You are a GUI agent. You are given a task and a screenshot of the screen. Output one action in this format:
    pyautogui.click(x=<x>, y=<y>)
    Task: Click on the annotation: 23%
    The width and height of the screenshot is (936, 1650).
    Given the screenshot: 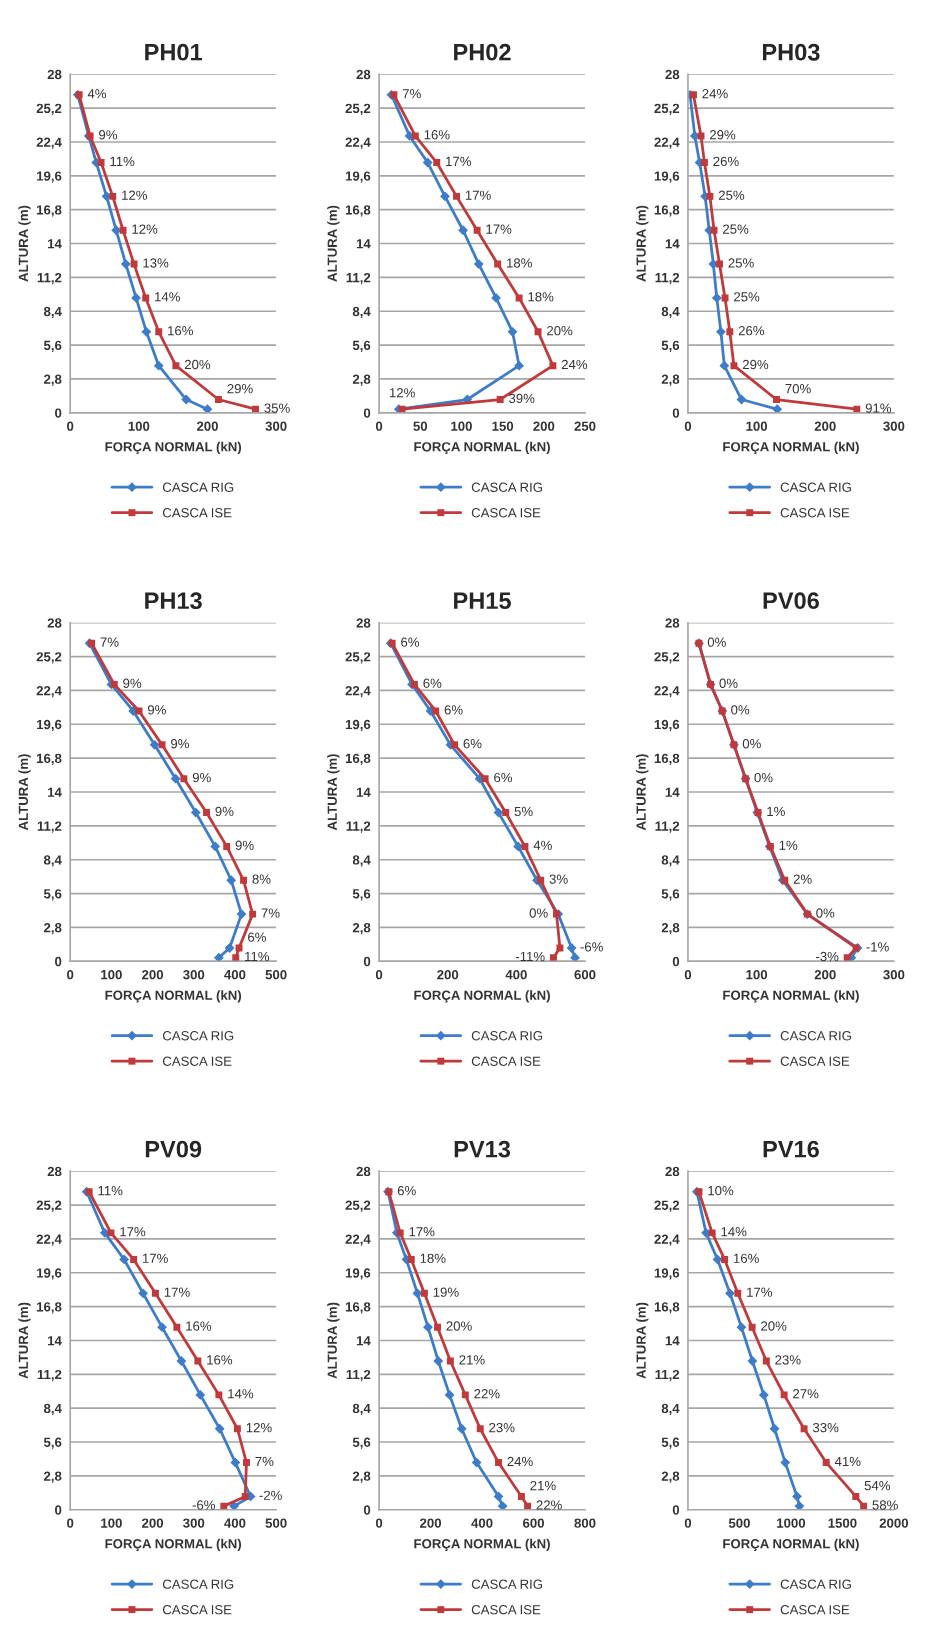 What is the action you would take?
    pyautogui.click(x=788, y=1360)
    